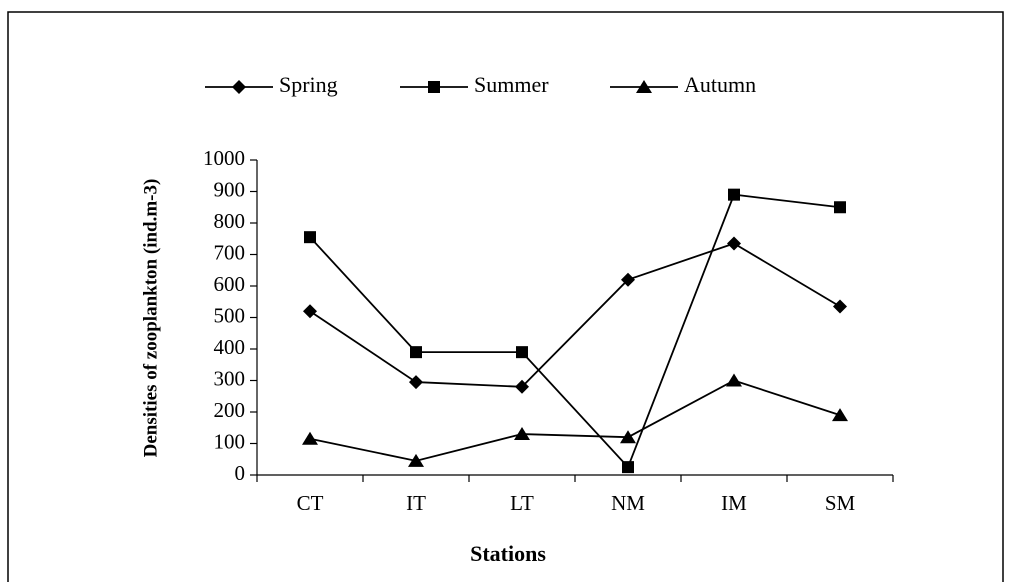 This screenshot has width=1010, height=582. I want to click on y-tick-label: 900, so click(230, 189).